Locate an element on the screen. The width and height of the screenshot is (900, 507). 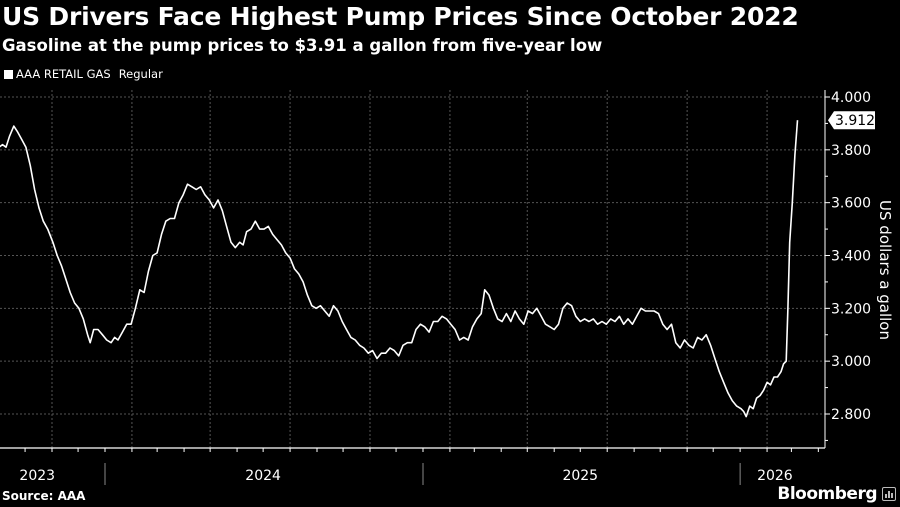
last-value-label: 3.912 is located at coordinates (855, 121).